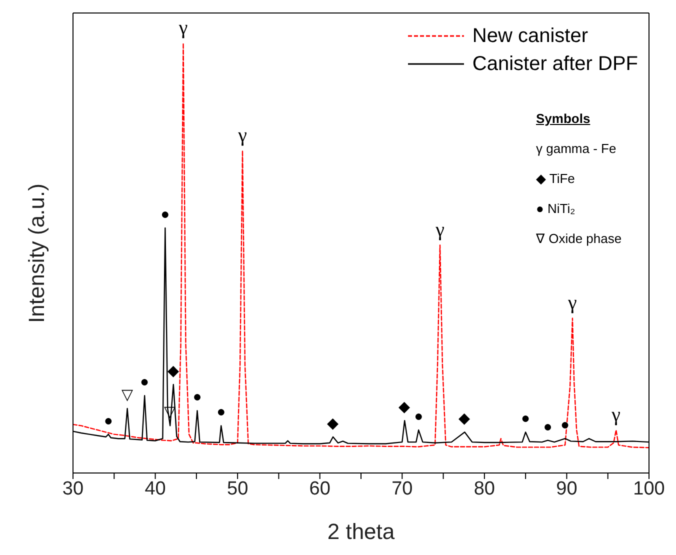  Describe the element at coordinates (127, 395) in the screenshot. I see `annotation: ▽` at that location.